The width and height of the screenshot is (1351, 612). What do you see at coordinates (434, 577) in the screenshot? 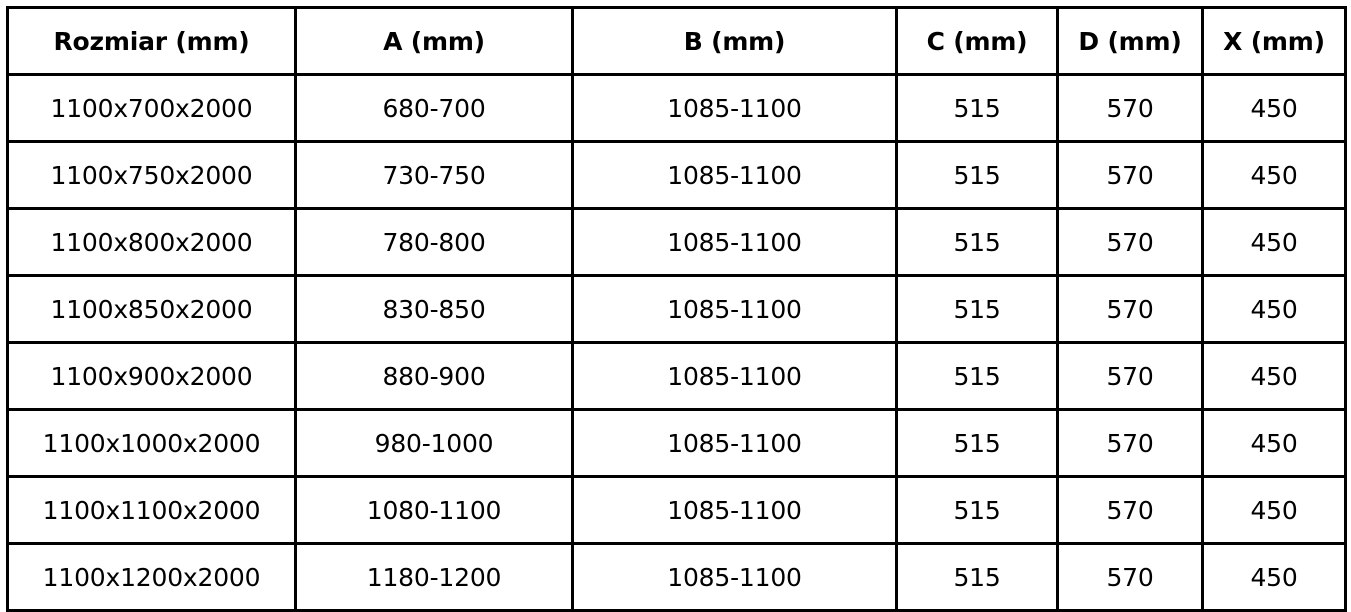
I see `cell-a: 1180-1200` at bounding box center [434, 577].